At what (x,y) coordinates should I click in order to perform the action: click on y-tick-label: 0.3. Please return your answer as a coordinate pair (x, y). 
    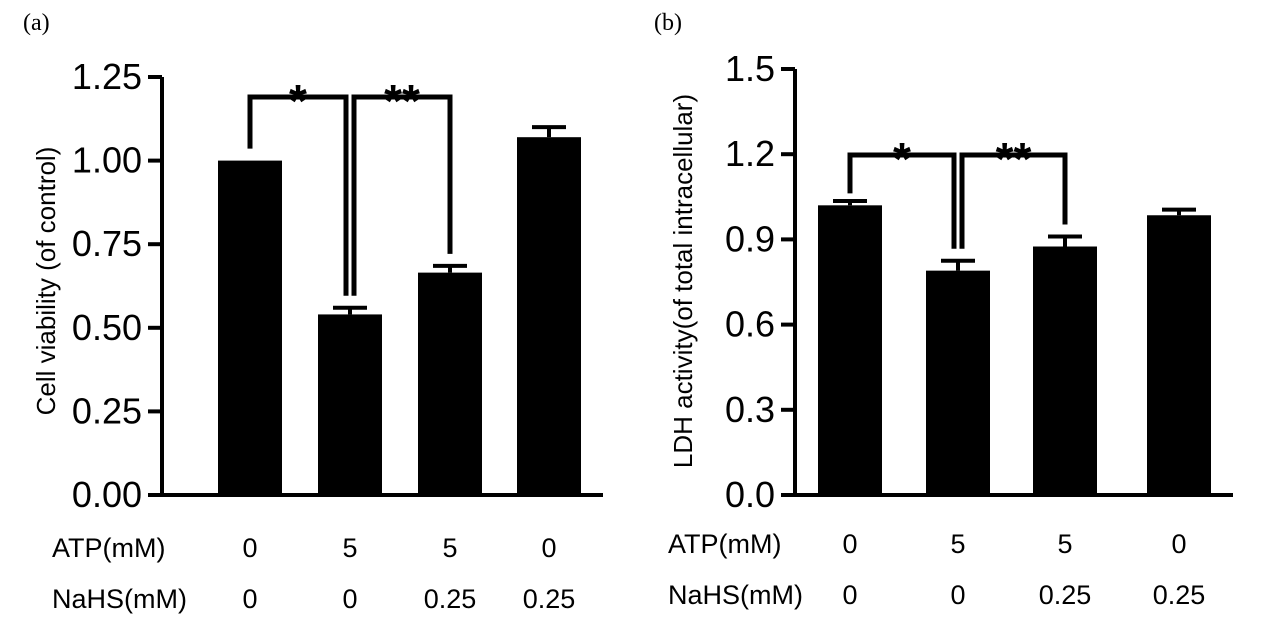
    Looking at the image, I should click on (750, 409).